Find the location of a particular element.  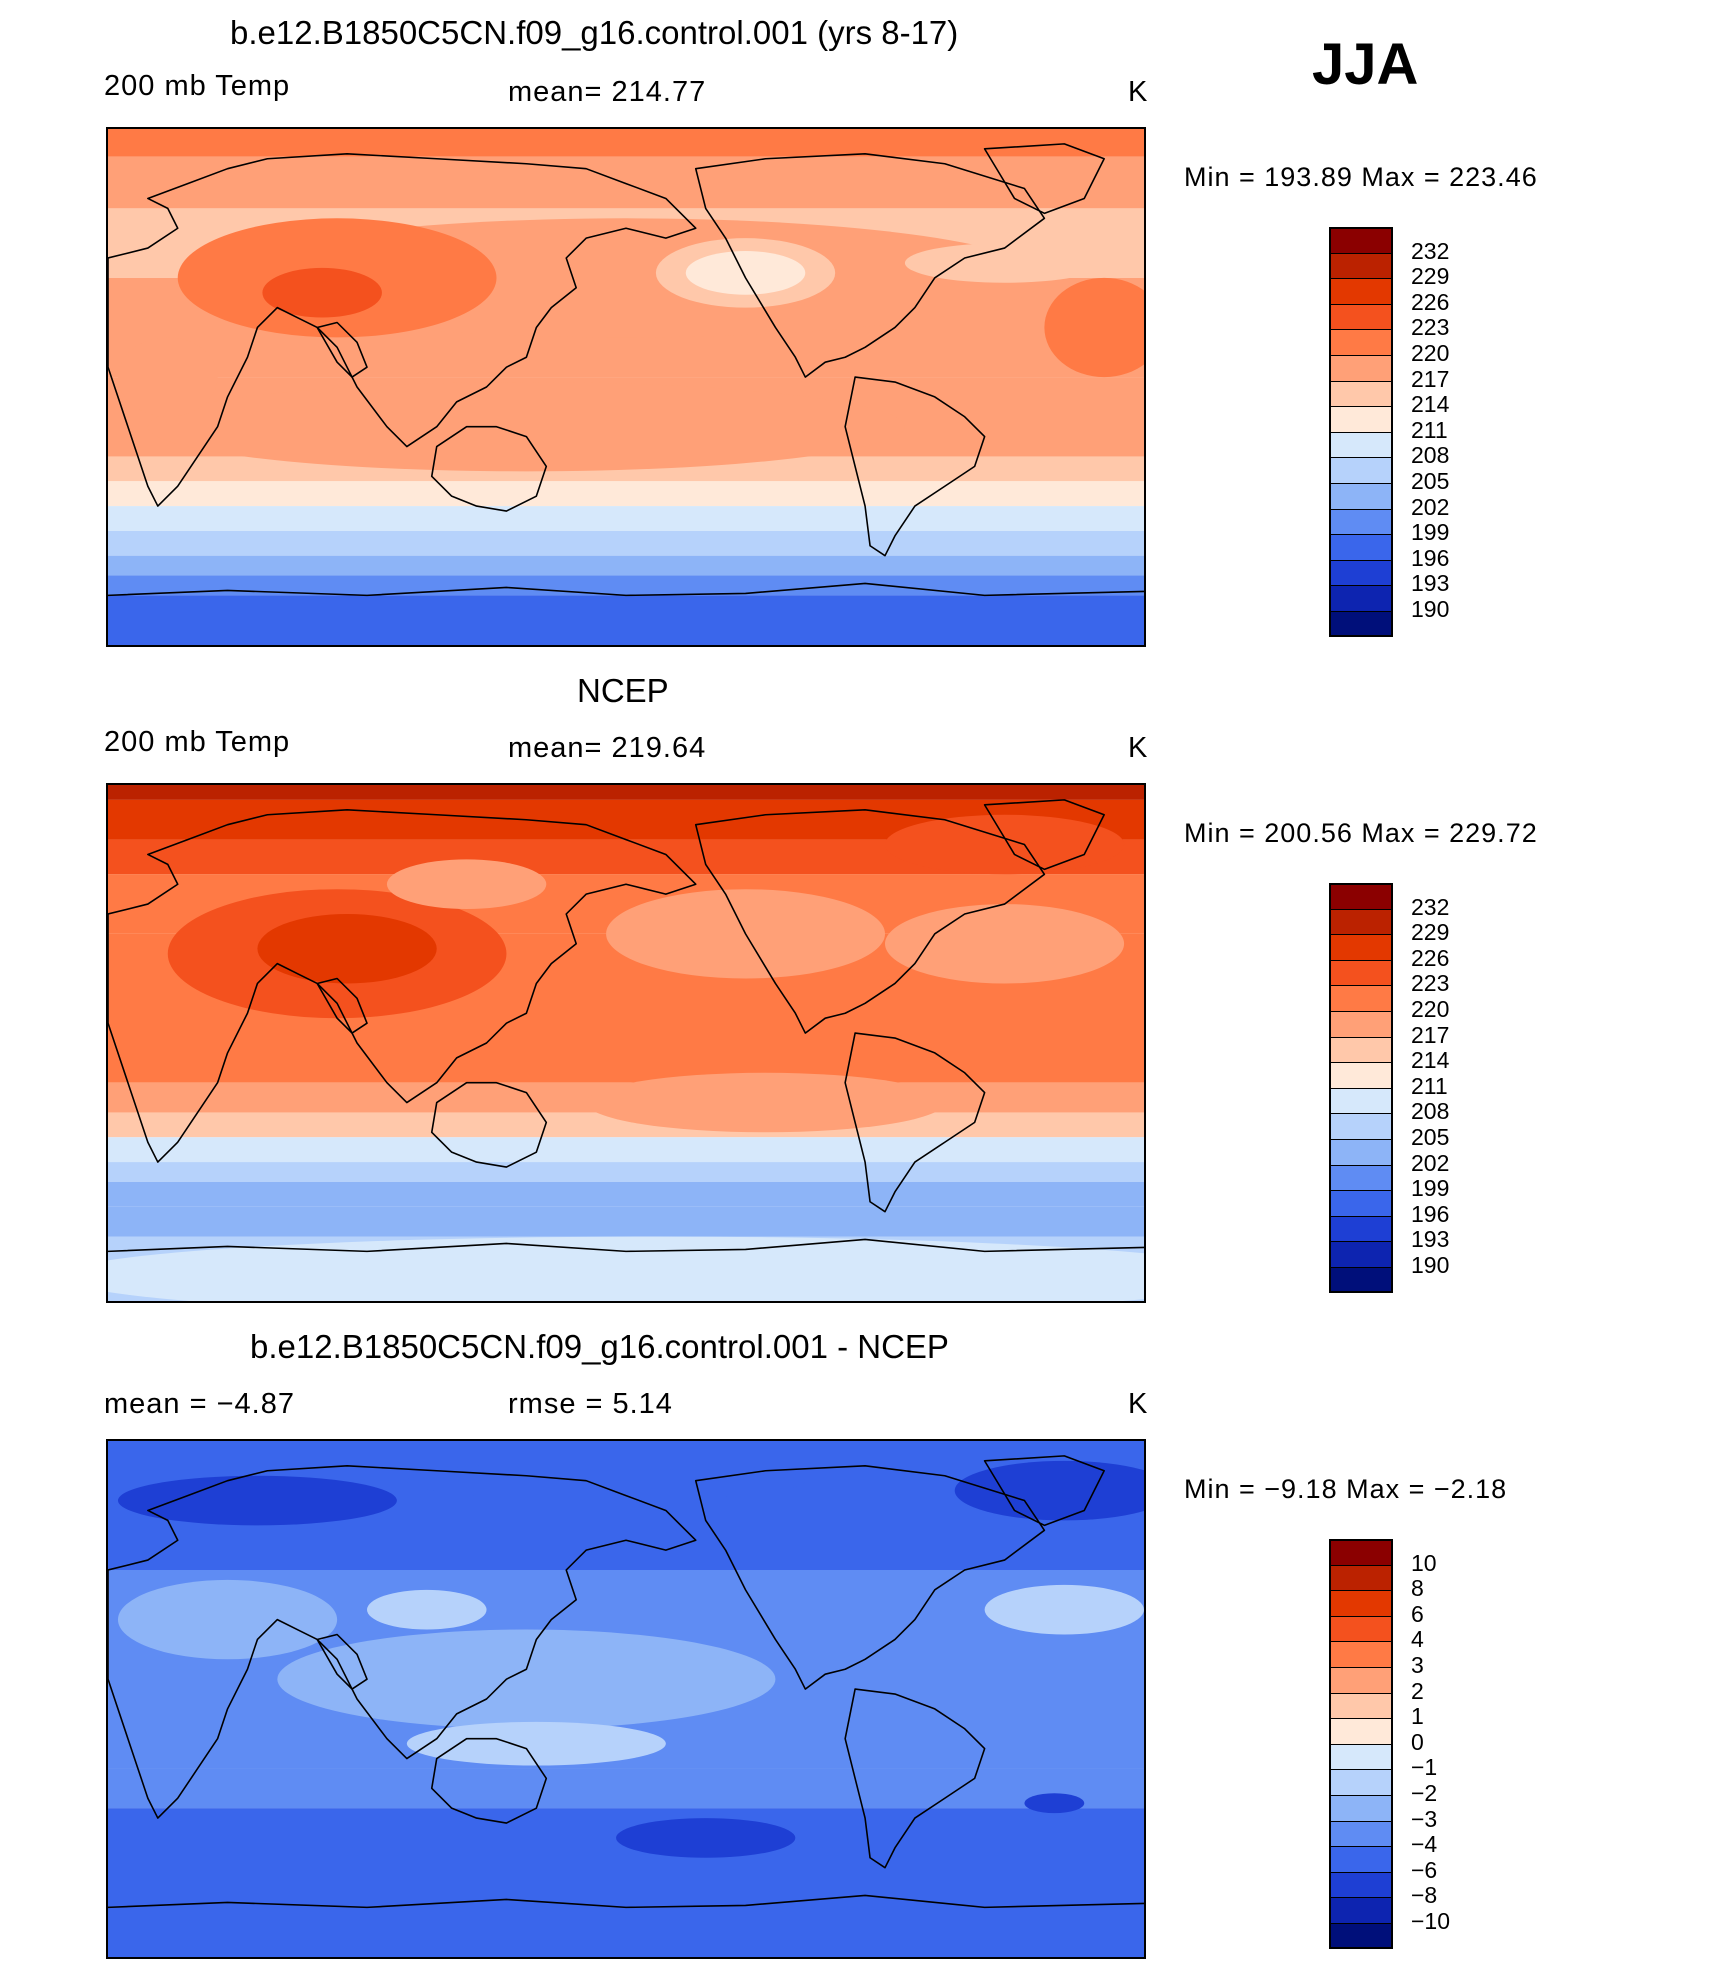

colorbar-tick-label: −2 is located at coordinates (1424, 1793).